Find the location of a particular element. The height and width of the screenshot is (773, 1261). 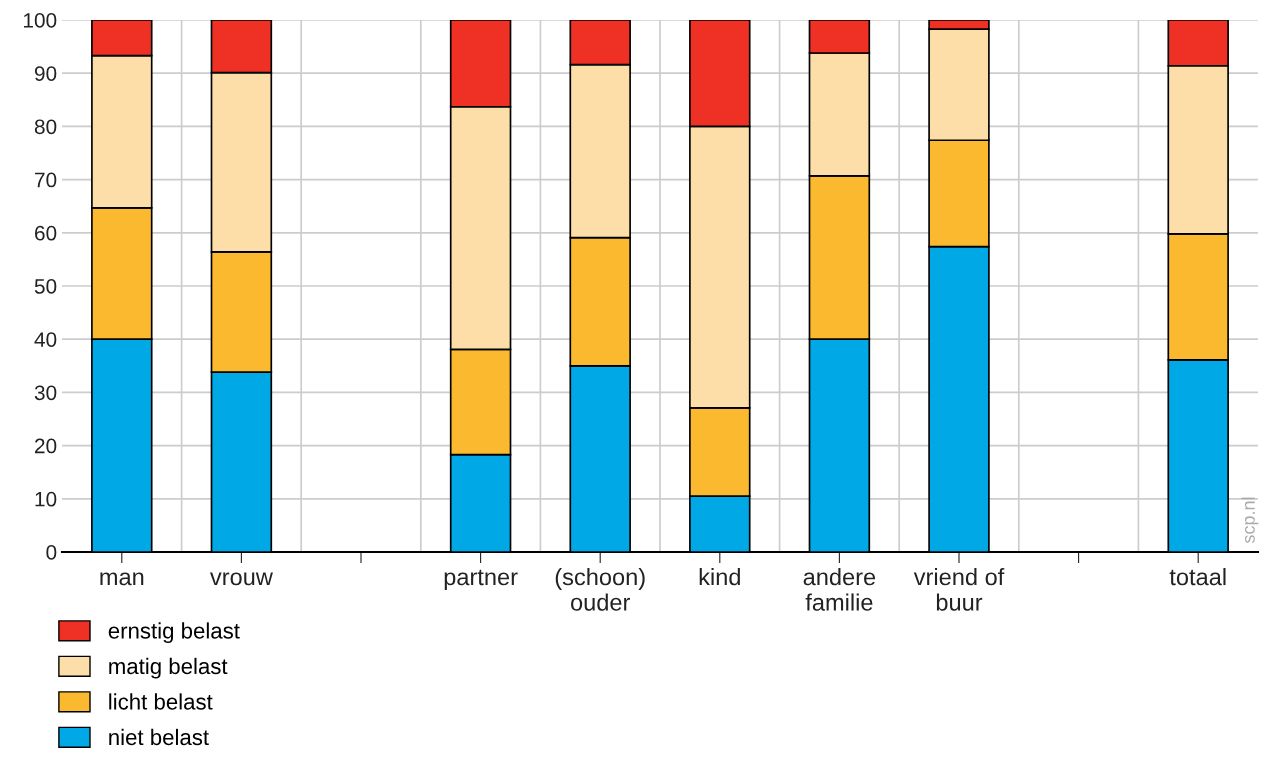

y-tick-label: 40 is located at coordinates (45, 339).